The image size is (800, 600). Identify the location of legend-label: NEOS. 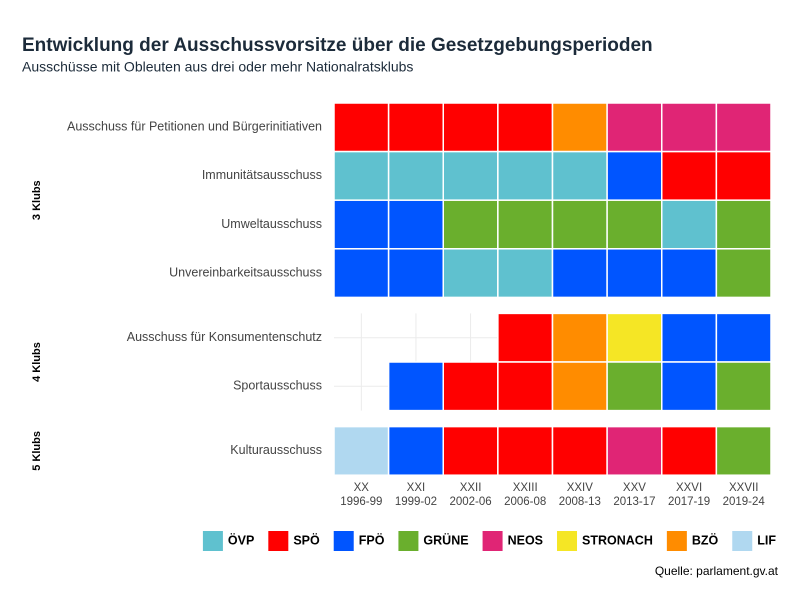
(525, 540).